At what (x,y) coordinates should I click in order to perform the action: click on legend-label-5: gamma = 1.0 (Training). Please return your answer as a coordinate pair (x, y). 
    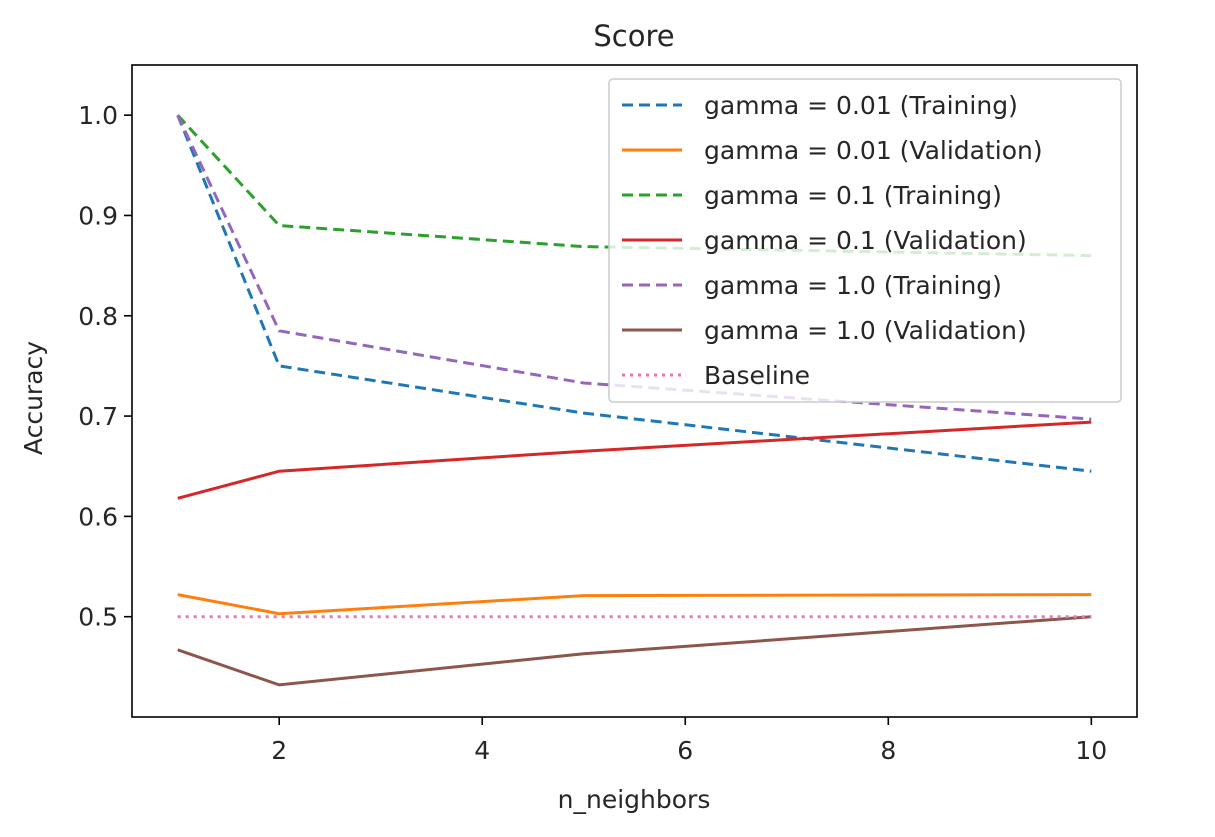
    Looking at the image, I should click on (853, 285).